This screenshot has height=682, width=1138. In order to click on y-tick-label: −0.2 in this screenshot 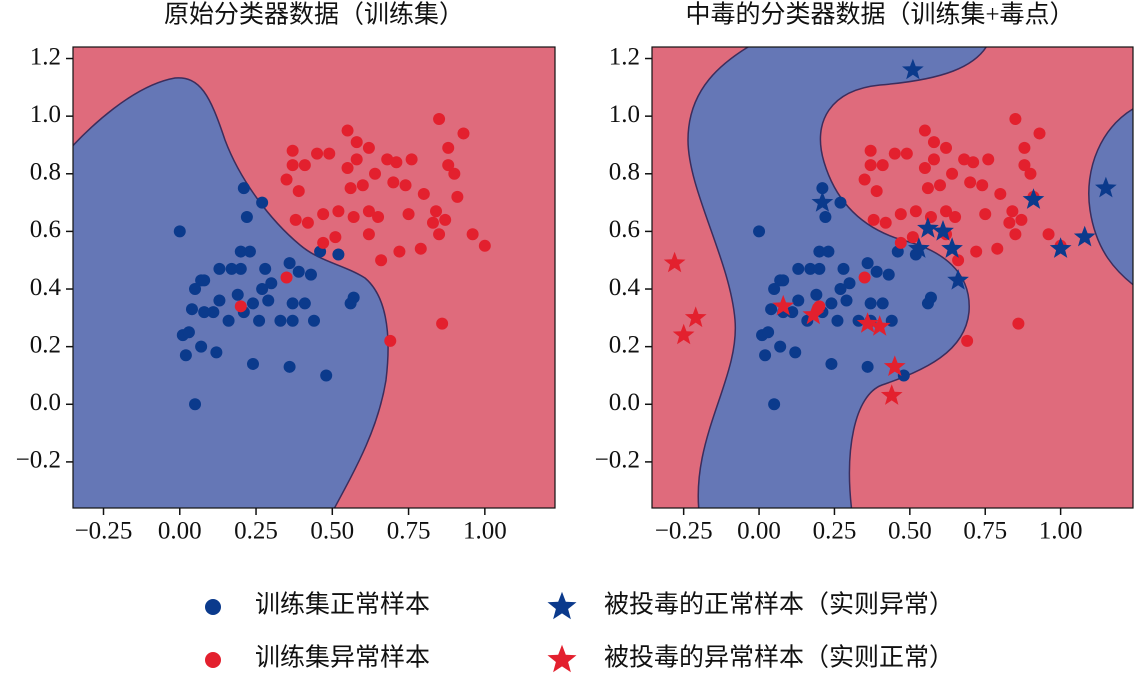, I will do `click(617, 460)`.